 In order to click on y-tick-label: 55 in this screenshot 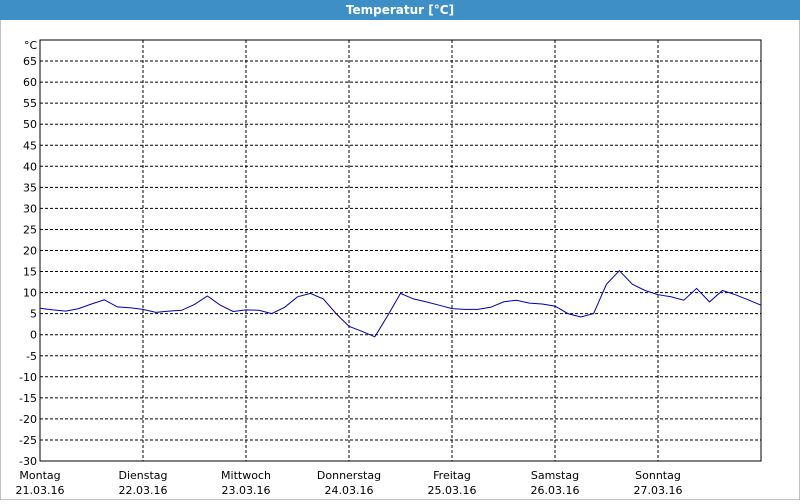, I will do `click(30, 103)`.